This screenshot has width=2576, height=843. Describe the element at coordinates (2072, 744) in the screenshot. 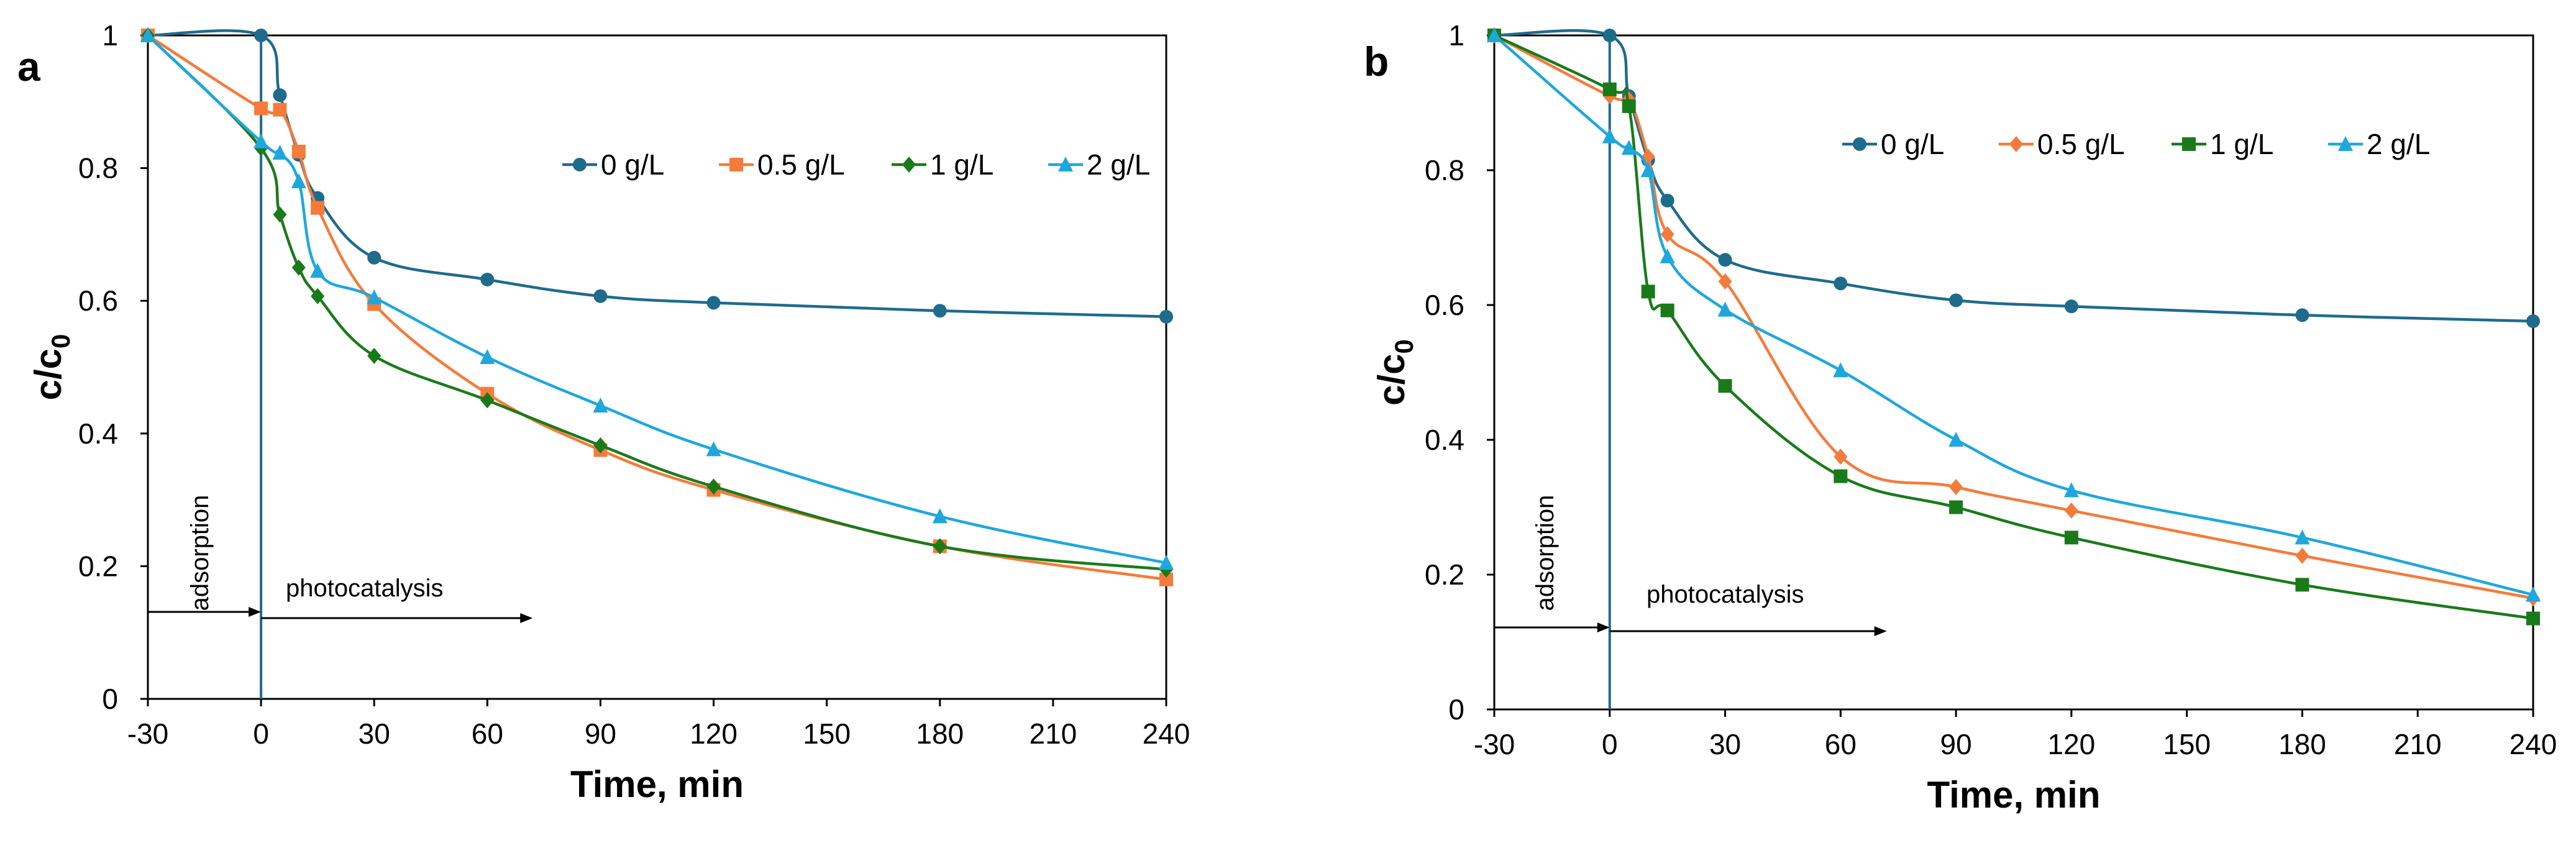

I see `x-tick-label: 120` at that location.